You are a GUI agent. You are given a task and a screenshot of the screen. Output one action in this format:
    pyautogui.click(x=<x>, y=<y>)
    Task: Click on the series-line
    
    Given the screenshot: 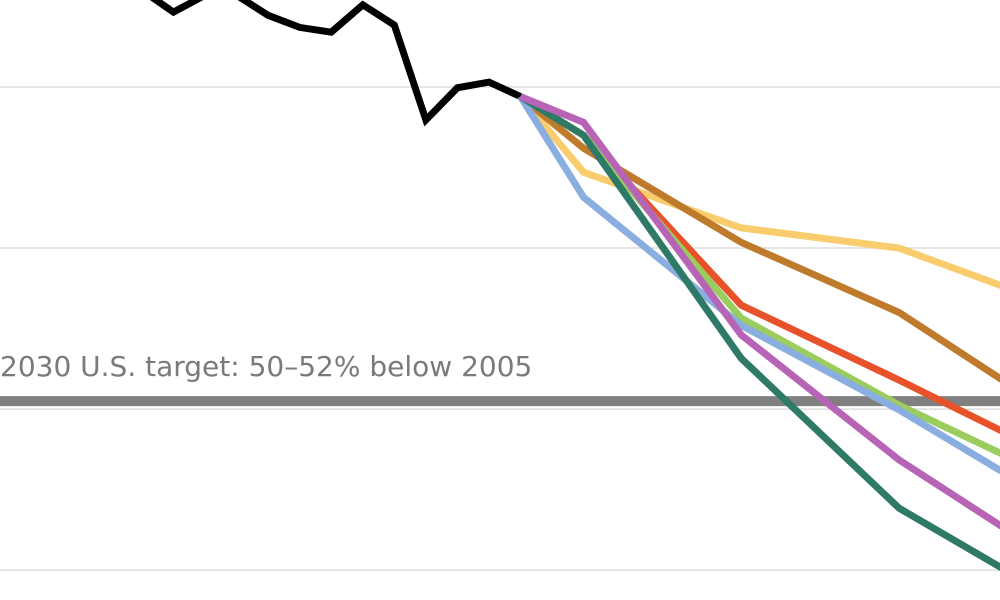 What is the action you would take?
    pyautogui.click(x=335, y=63)
    